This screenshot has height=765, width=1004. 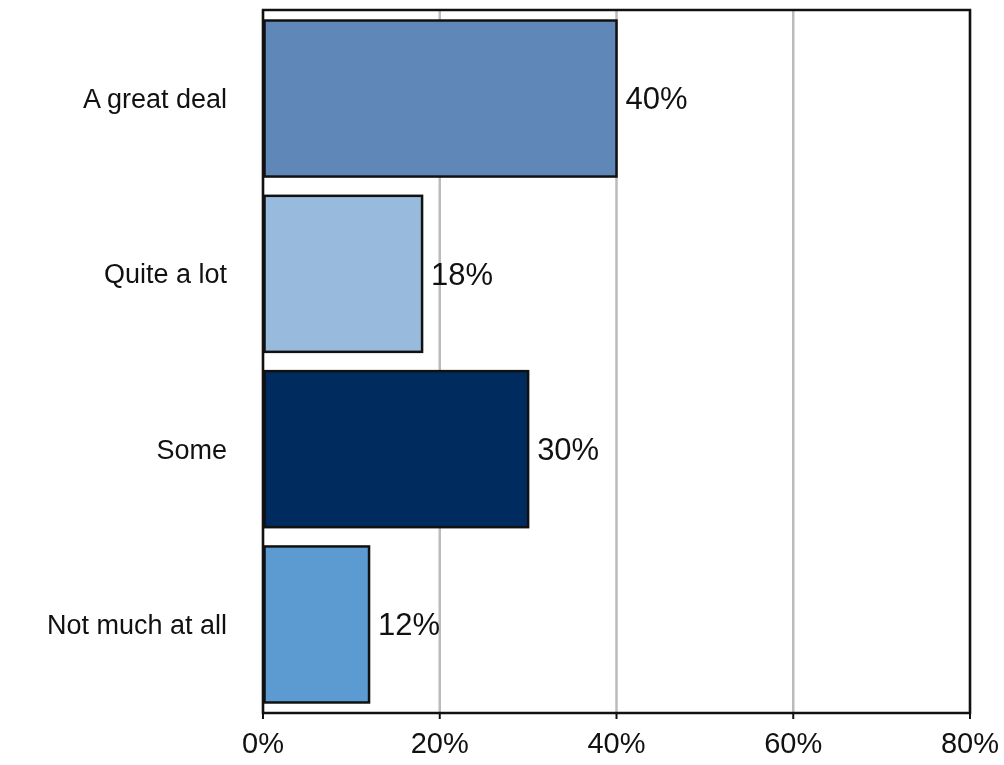 What do you see at coordinates (568, 450) in the screenshot?
I see `data-label: 30%` at bounding box center [568, 450].